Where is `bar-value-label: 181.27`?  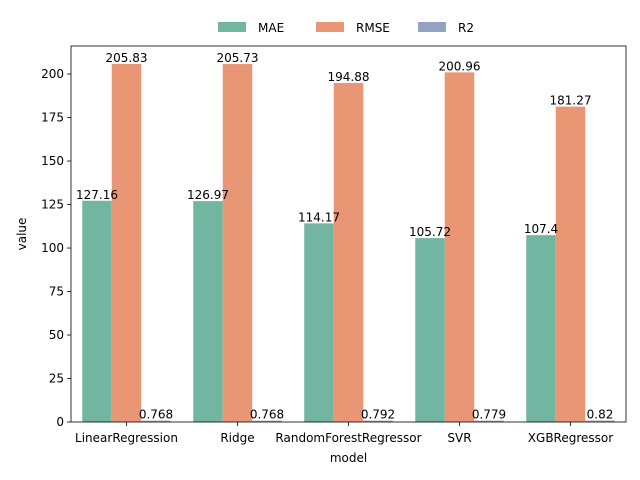
bar-value-label: 181.27 is located at coordinates (571, 101).